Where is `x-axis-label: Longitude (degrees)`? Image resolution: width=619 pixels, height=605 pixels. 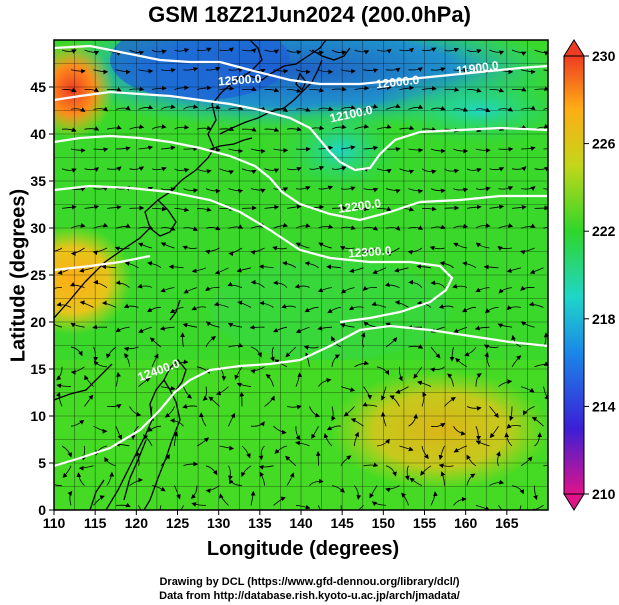 x-axis-label: Longitude (degrees) is located at coordinates (303, 549).